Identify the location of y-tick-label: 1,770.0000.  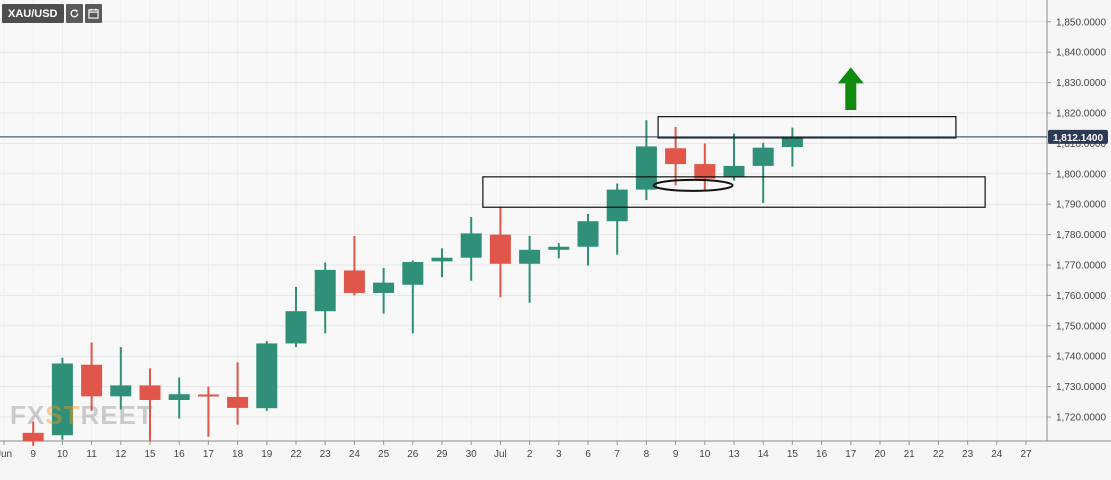
(1081, 266).